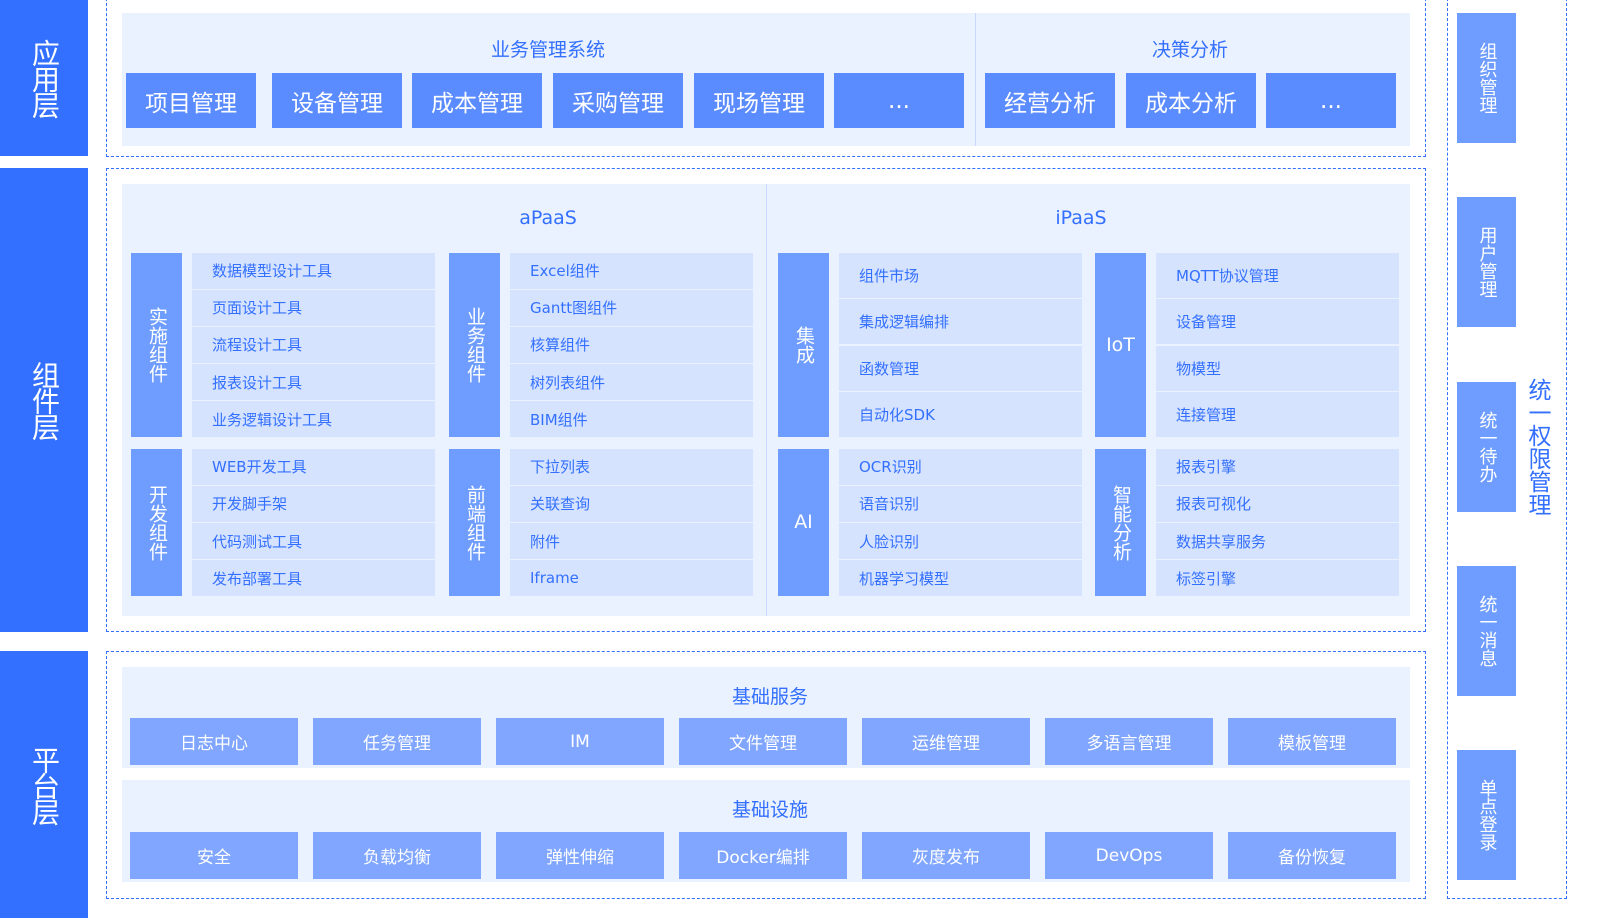 This screenshot has width=1599, height=918. What do you see at coordinates (337, 100) in the screenshot?
I see `app-button: 设备管理` at bounding box center [337, 100].